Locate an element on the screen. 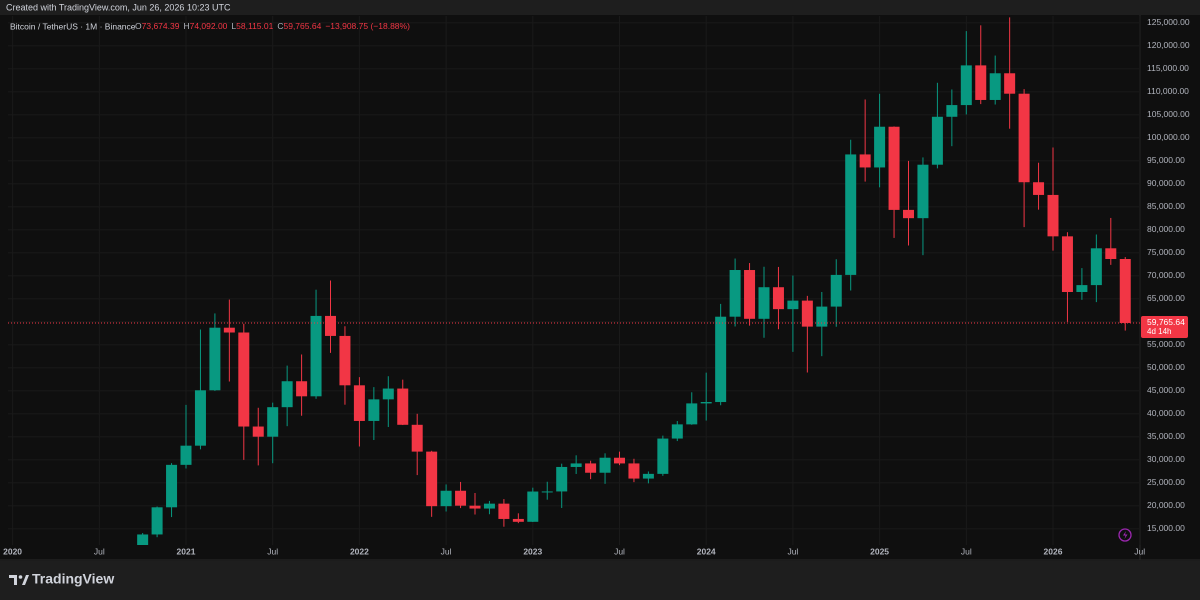  y-tick-label: 95,000.00 is located at coordinates (1166, 160).